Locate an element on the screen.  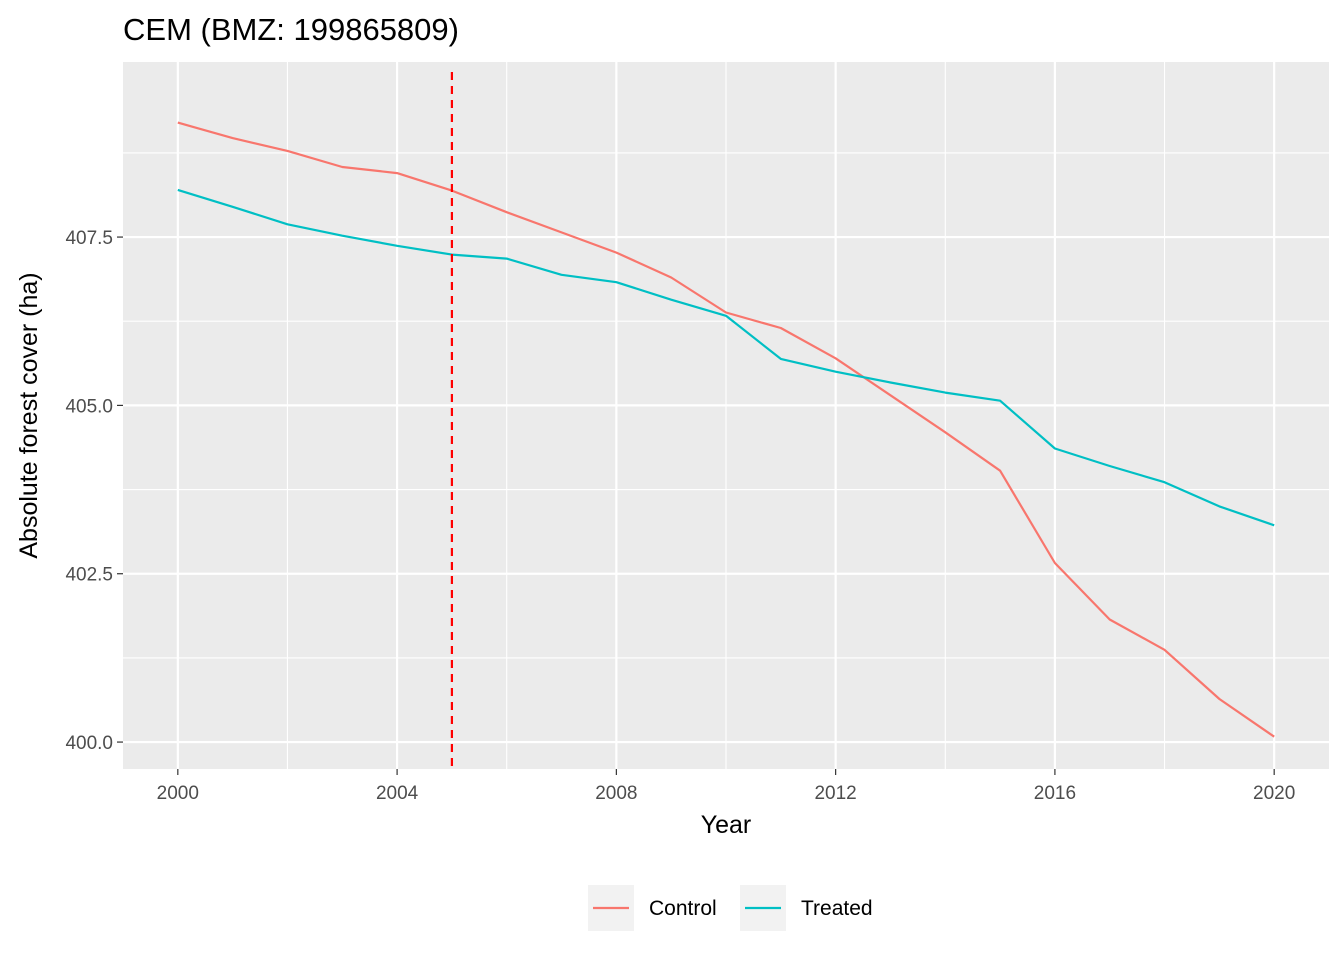
x-tick-label: 2016 is located at coordinates (1055, 793).